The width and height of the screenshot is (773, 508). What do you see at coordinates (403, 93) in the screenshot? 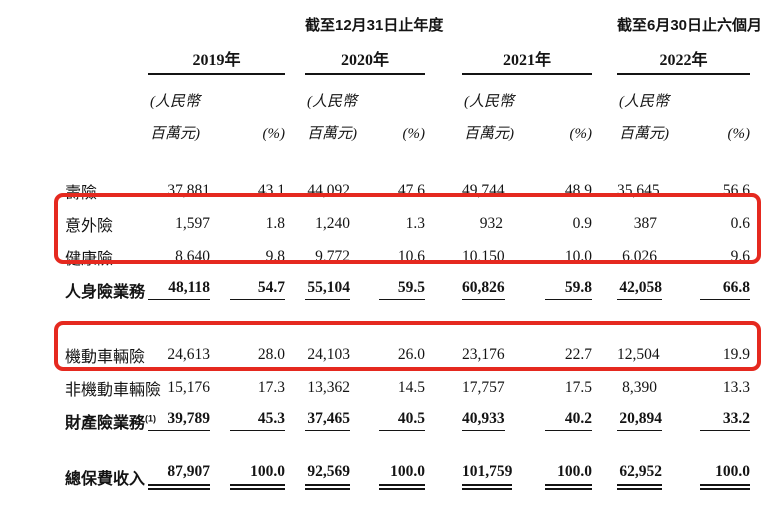
I see `unit-header-row-1: (人民幣 (人民幣 (人民幣 (人民幣` at bounding box center [403, 93].